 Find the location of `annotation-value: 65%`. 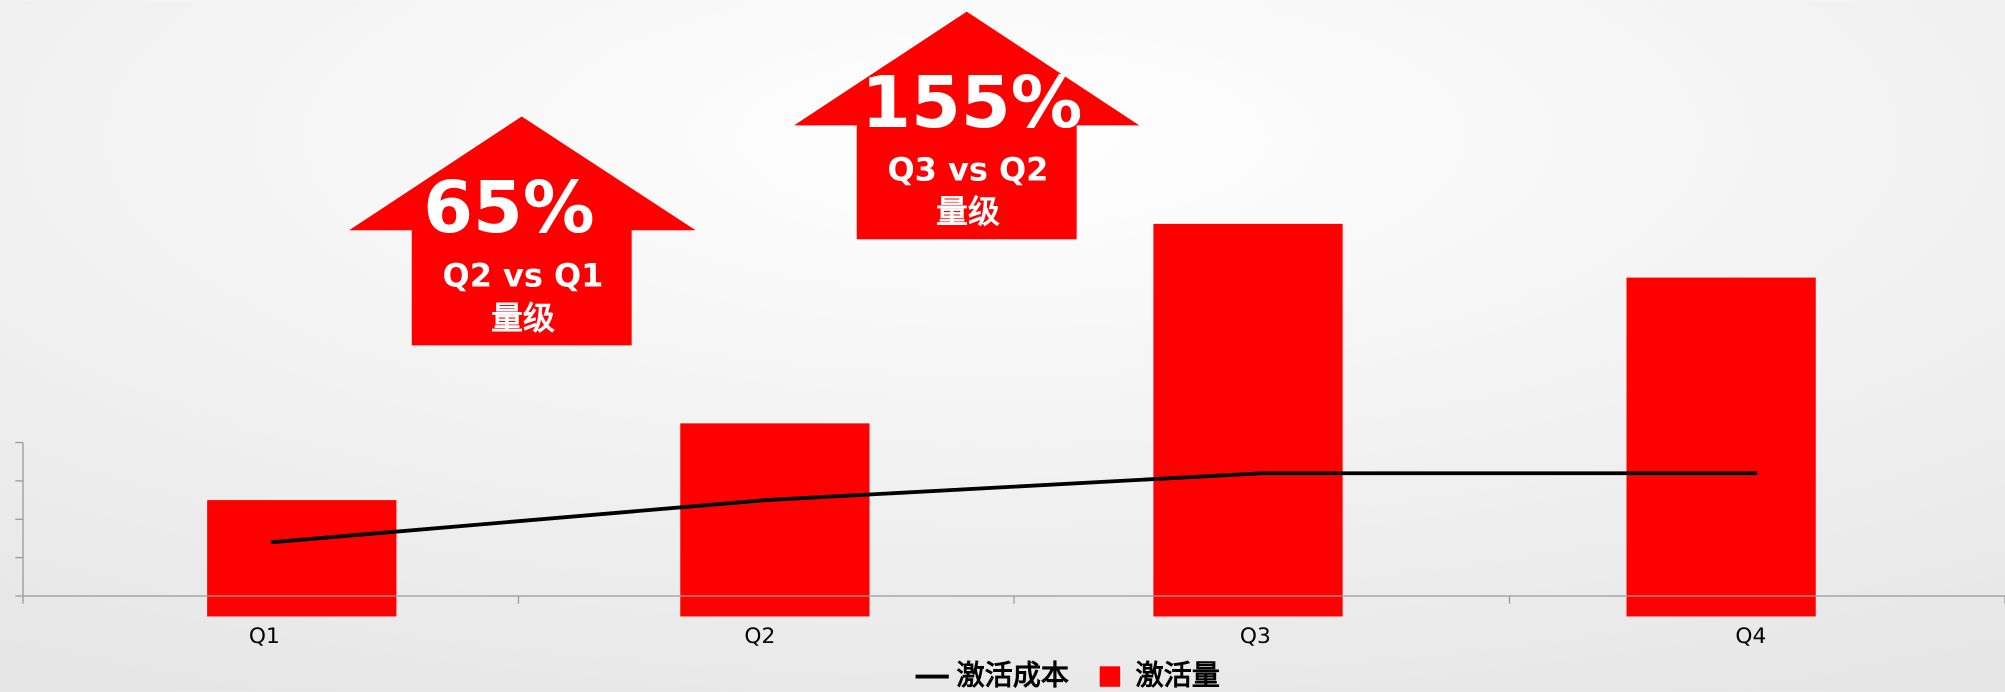

annotation-value: 65% is located at coordinates (508, 207).